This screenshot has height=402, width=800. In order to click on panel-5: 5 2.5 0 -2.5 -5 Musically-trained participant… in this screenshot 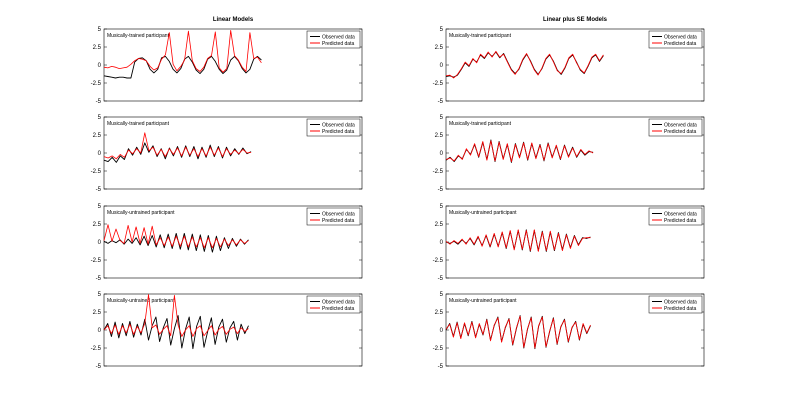, I will do `click(569, 66)`.